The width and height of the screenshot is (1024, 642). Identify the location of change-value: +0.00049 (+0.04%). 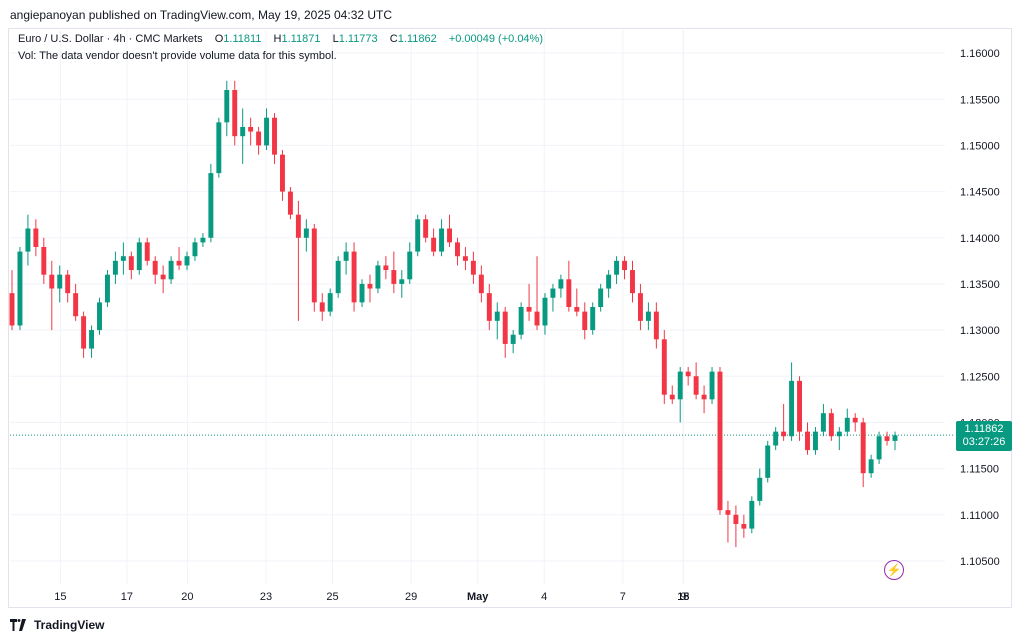
(495, 39).